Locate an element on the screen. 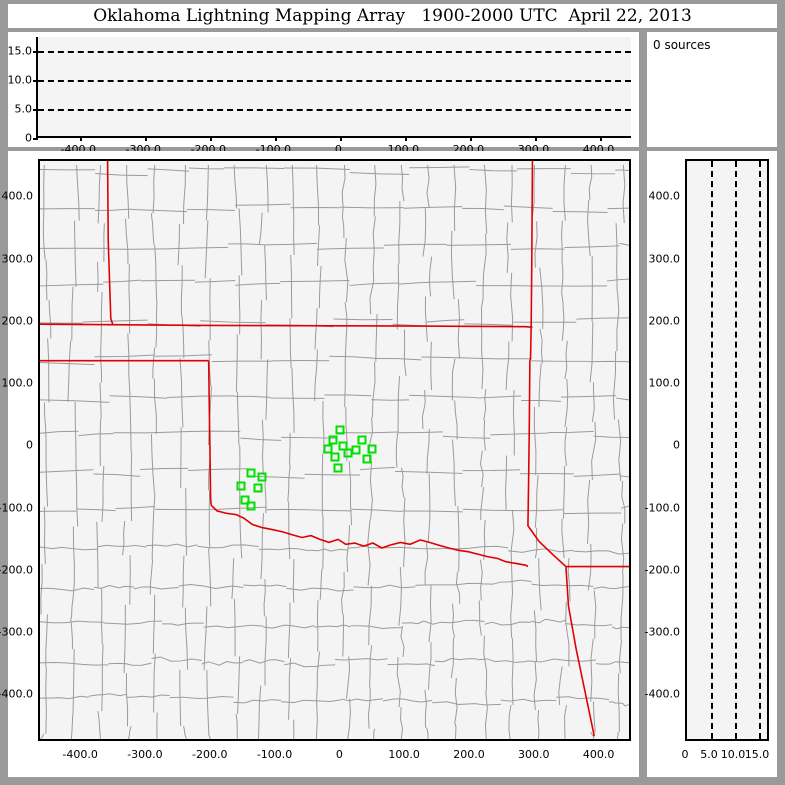  x-axis-label: -400.0 is located at coordinates (80, 754).